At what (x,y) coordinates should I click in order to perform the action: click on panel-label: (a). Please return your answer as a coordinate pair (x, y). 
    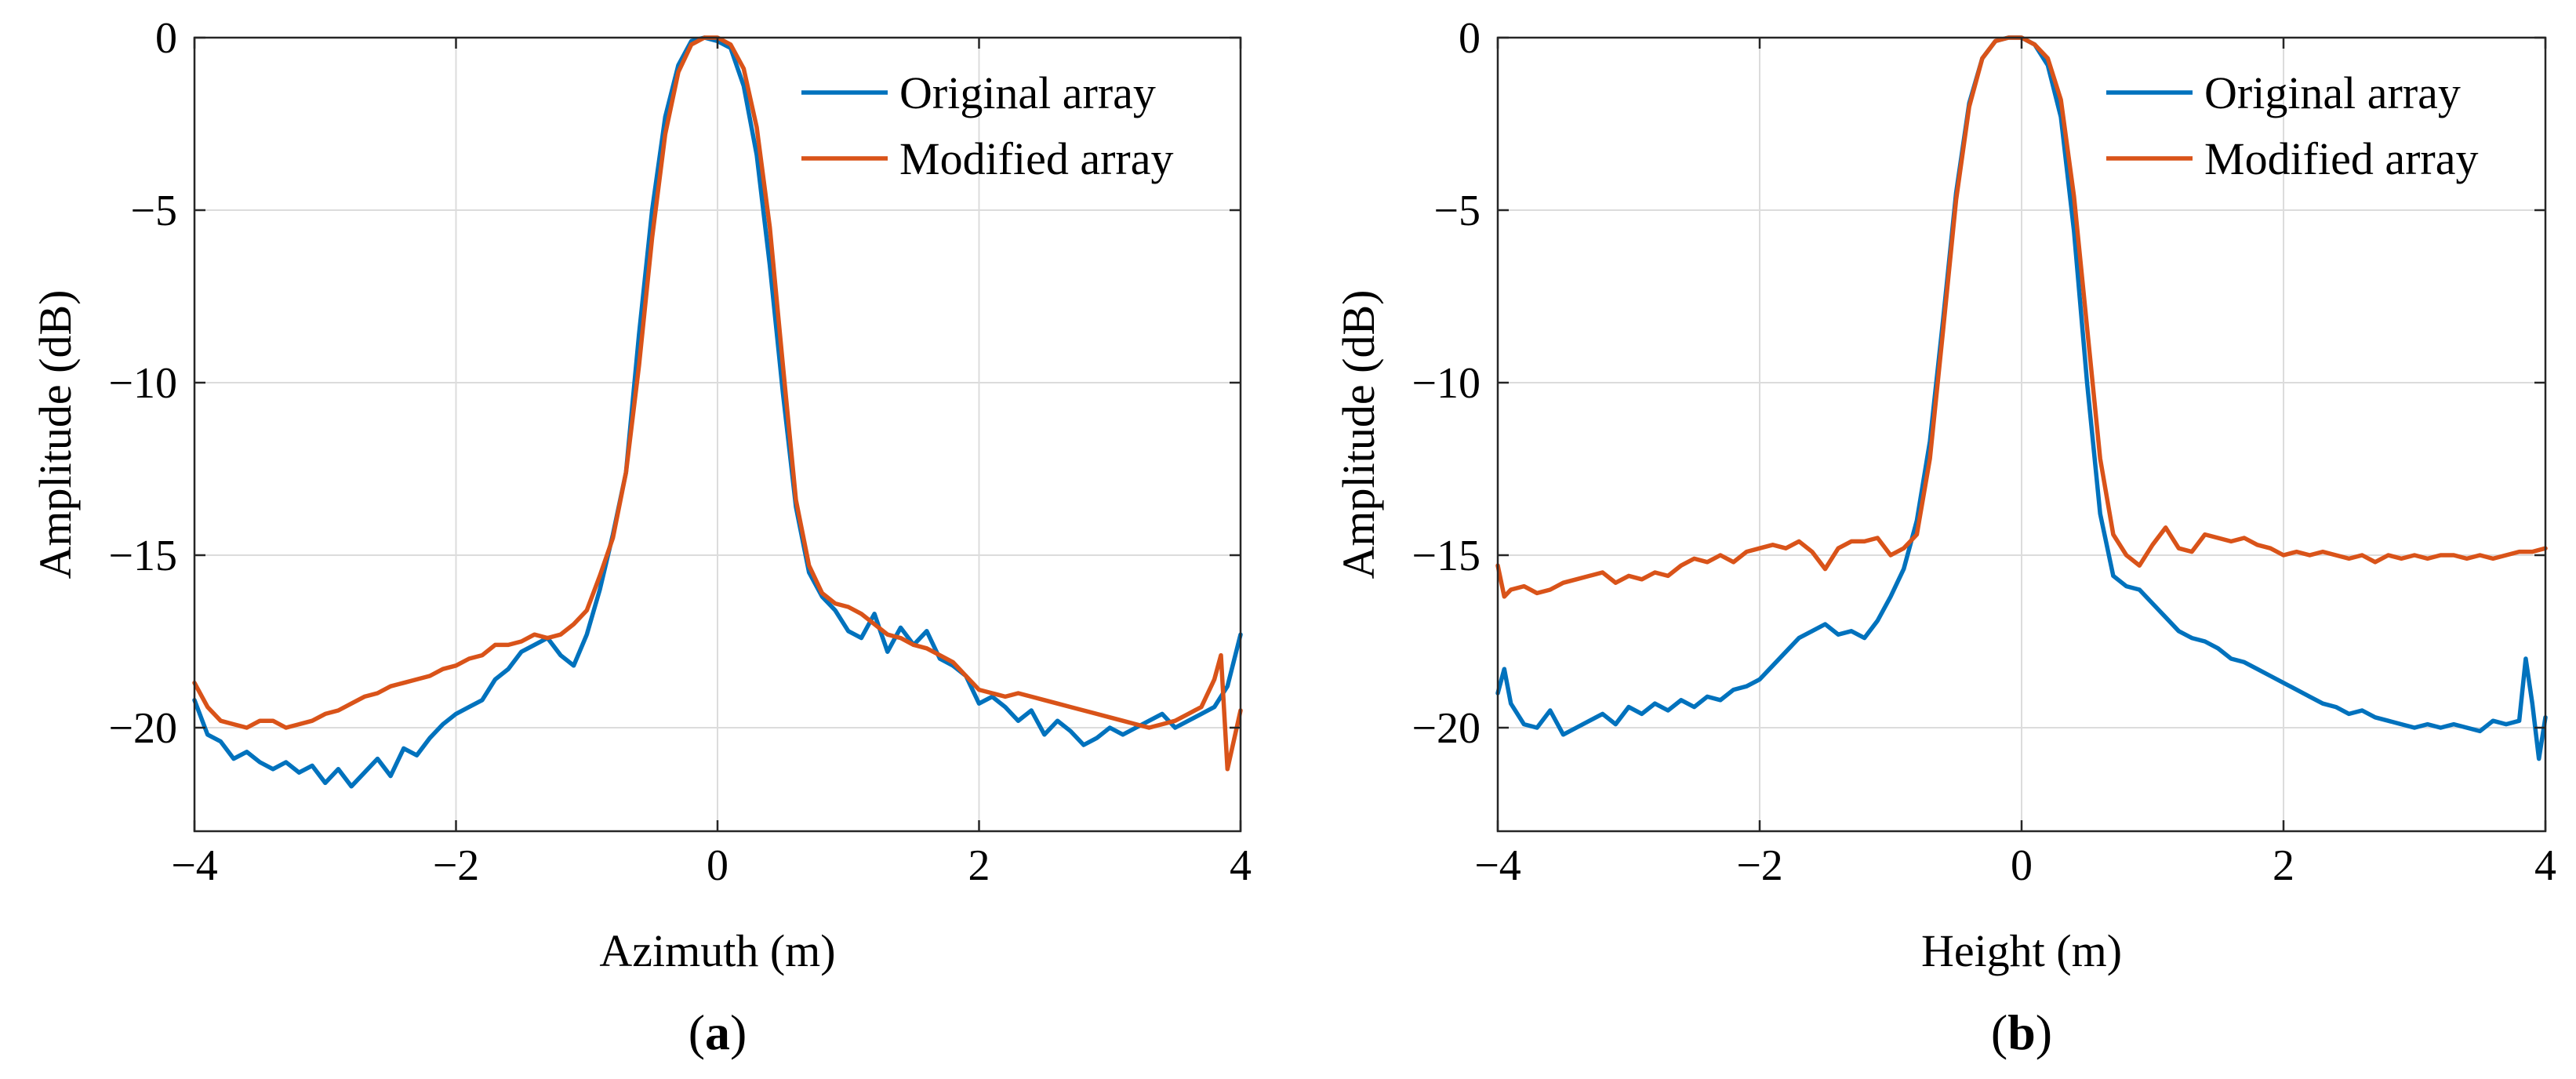
    Looking at the image, I should click on (718, 1032).